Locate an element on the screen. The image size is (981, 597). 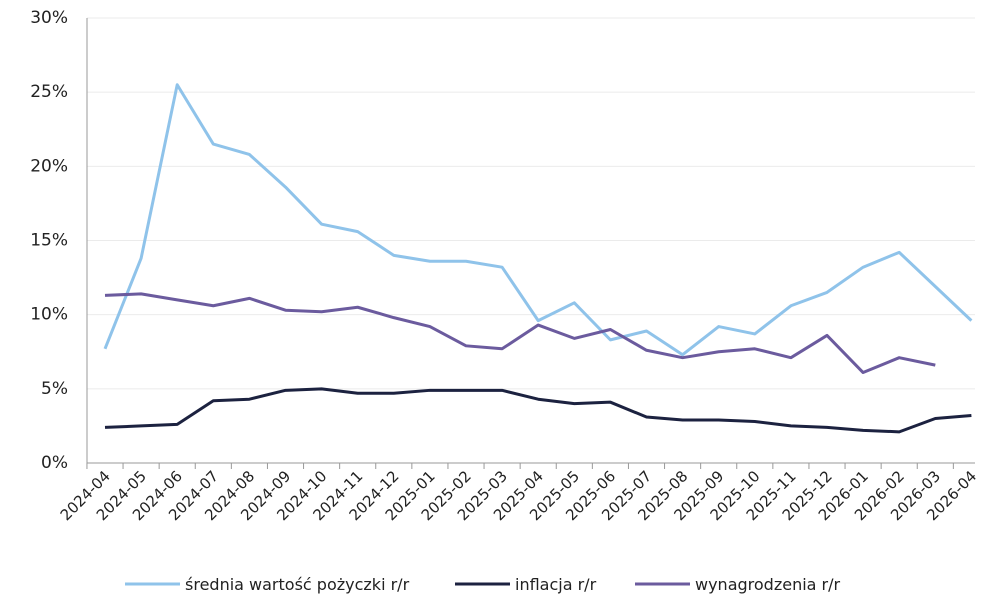
y-tick-label: 5% is located at coordinates (54, 389).